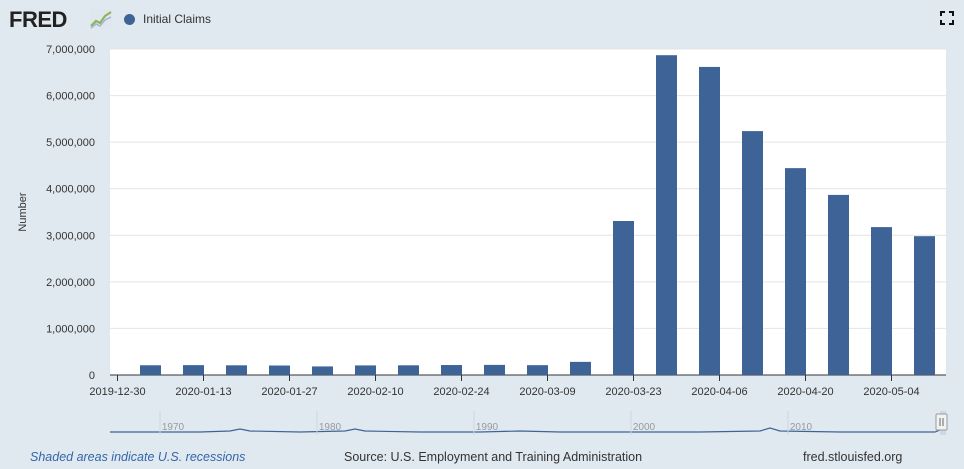  What do you see at coordinates (70, 143) in the screenshot?
I see `y-tick-label: 5,000,000` at bounding box center [70, 143].